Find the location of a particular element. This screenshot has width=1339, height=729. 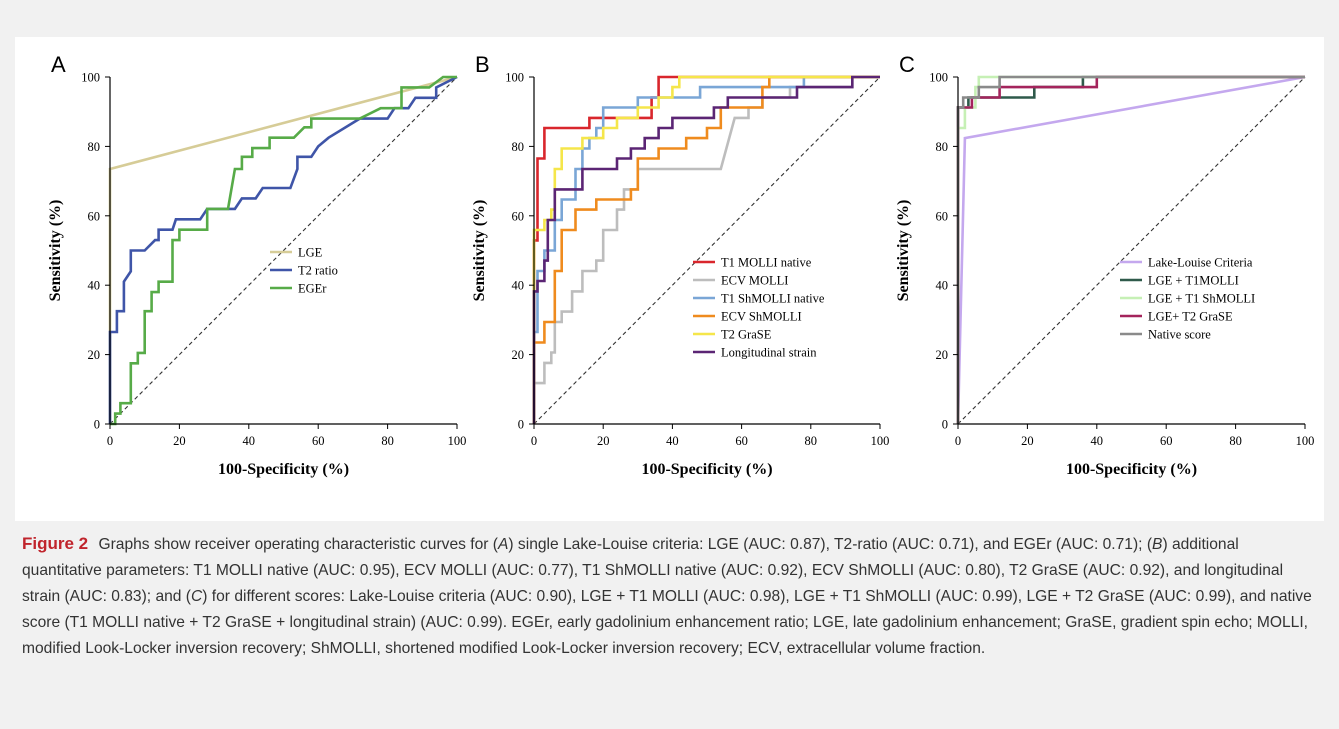

roc-curve-native-score is located at coordinates (1130, 249).